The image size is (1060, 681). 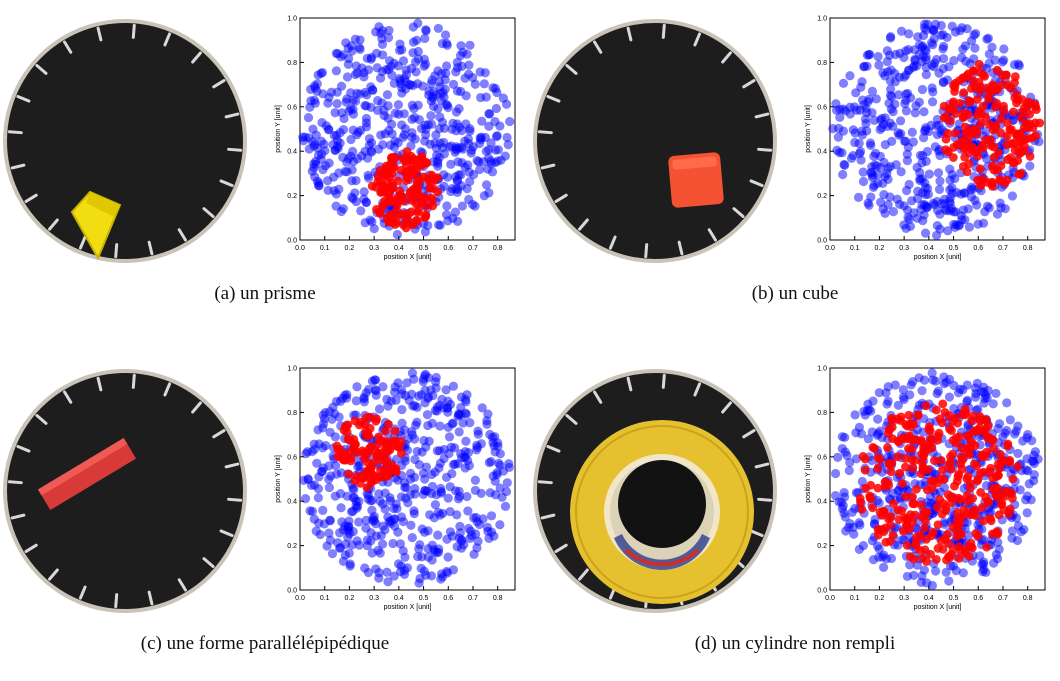 I want to click on x-tick-label: 0.0, so click(x=300, y=248).